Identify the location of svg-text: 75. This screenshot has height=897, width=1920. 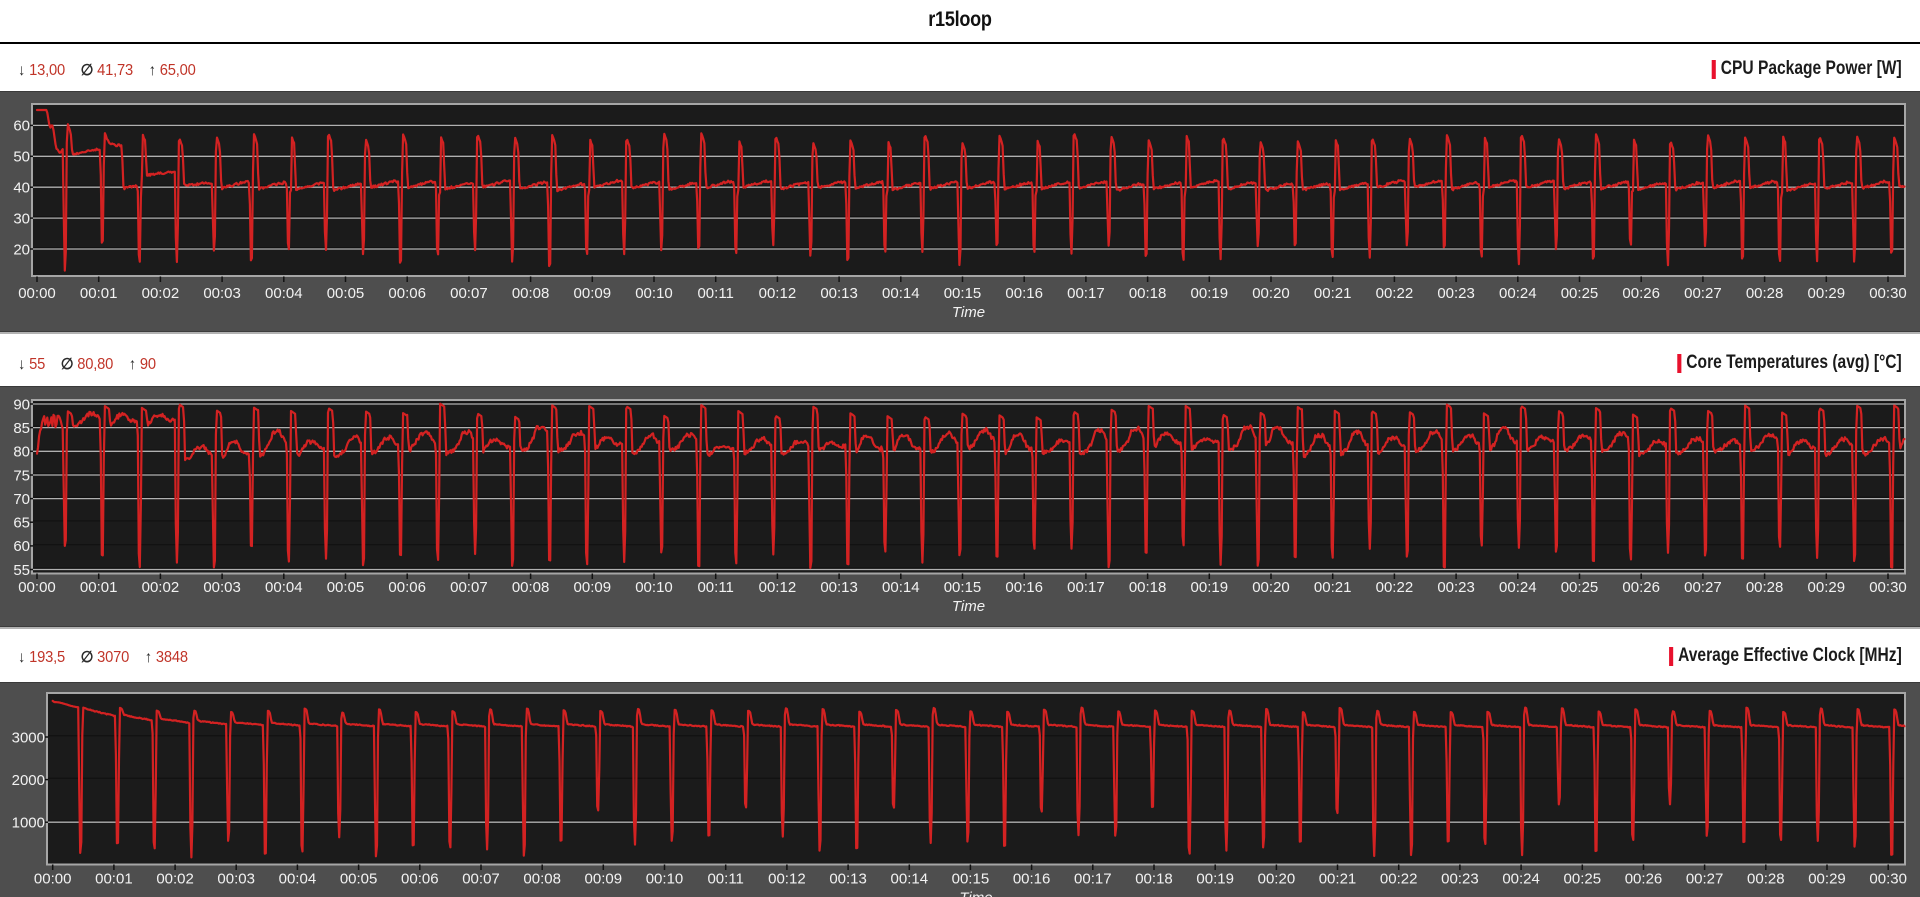
(21, 475).